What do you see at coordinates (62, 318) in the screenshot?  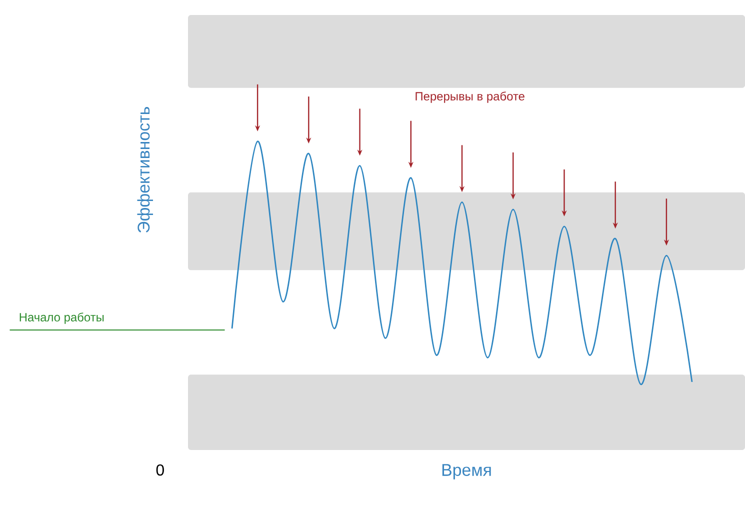 I see `text: Начало работы` at bounding box center [62, 318].